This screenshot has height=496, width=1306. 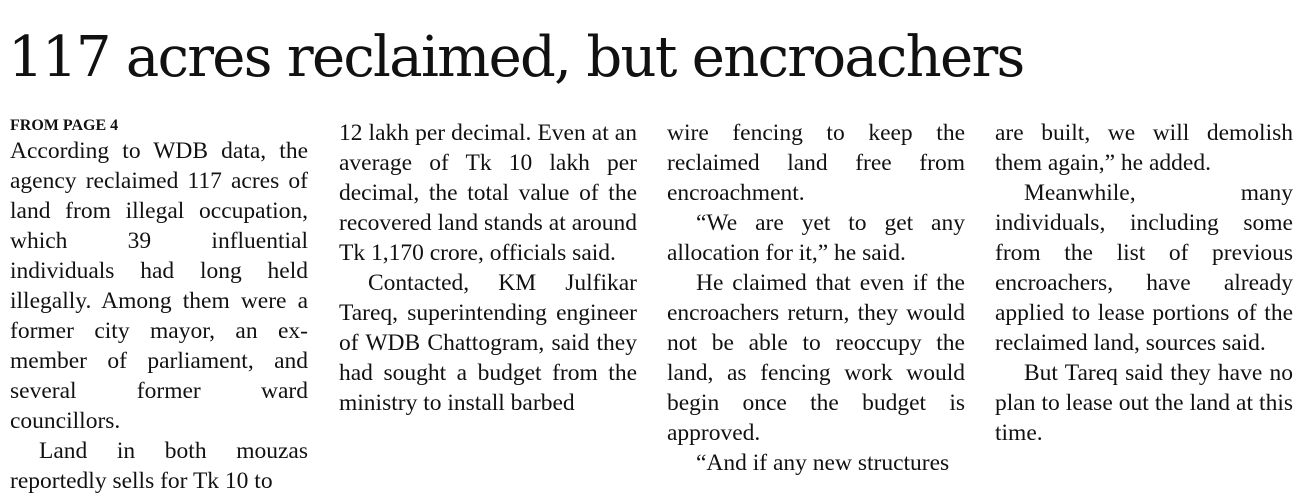 I want to click on headline: 117 acres reclaimed, but encroachers, so click(x=516, y=57).